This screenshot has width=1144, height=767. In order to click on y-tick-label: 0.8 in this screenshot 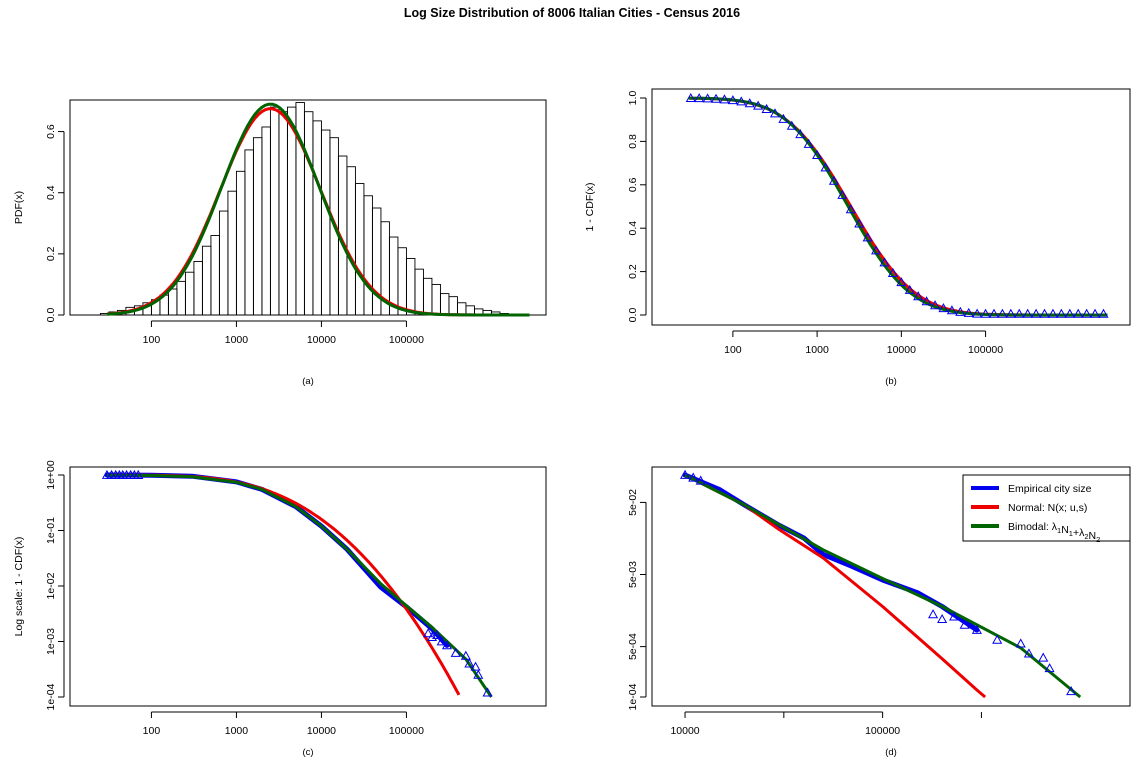, I will do `click(633, 141)`.